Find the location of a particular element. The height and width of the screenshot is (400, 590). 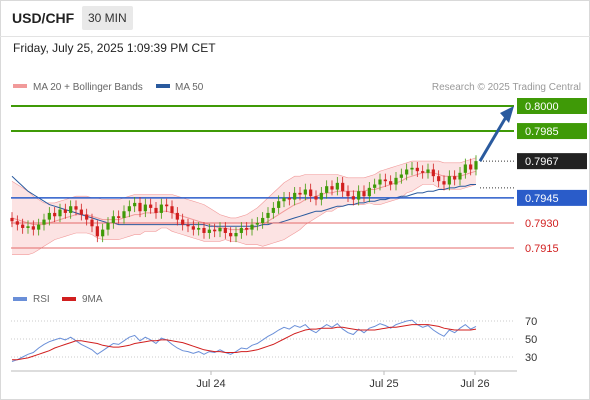

resistance-label-0: 0.8000 is located at coordinates (542, 107).